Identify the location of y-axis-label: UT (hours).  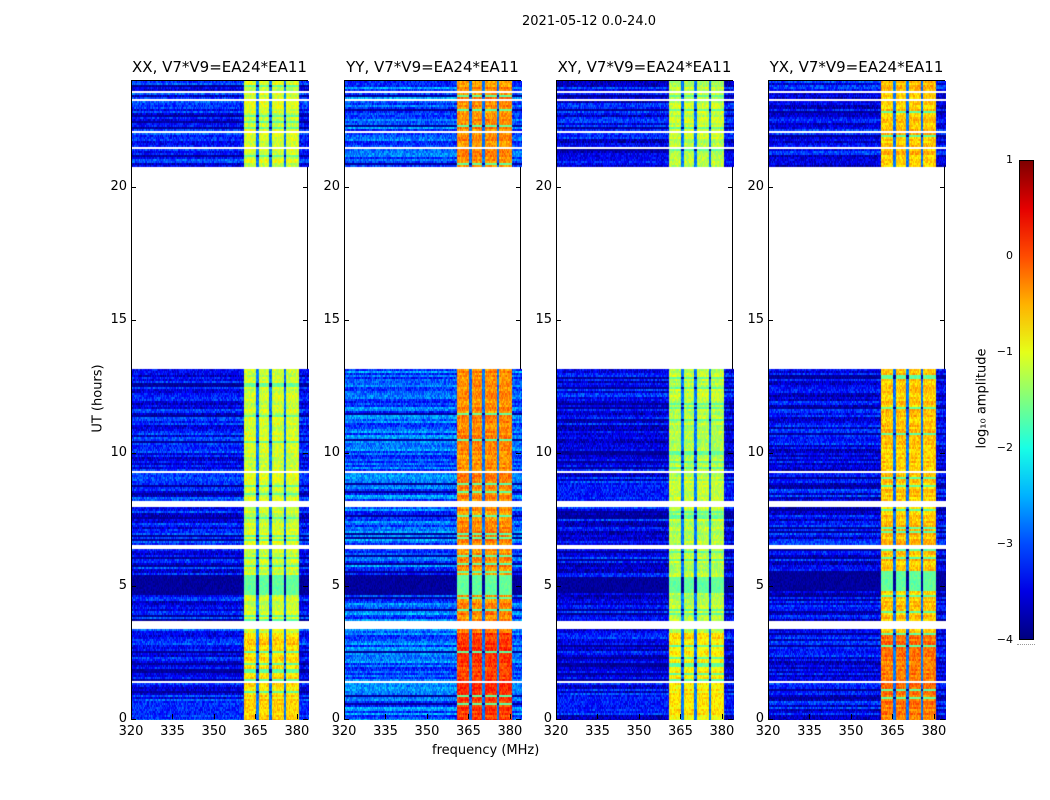
(98, 398).